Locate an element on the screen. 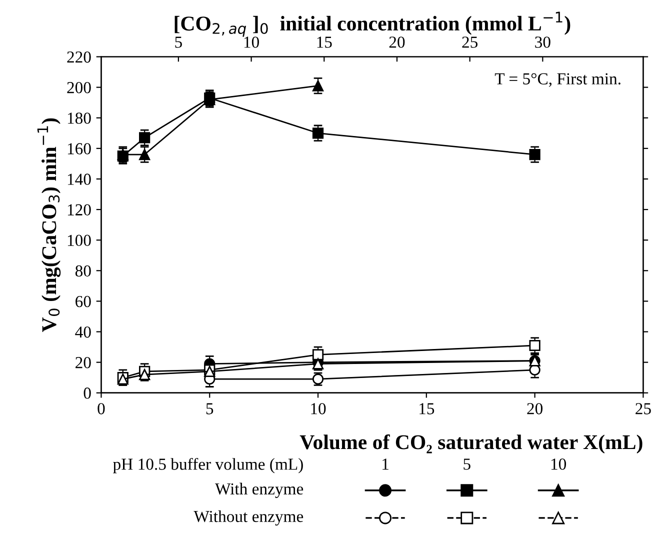  x2-tick-label: 10 is located at coordinates (251, 42).